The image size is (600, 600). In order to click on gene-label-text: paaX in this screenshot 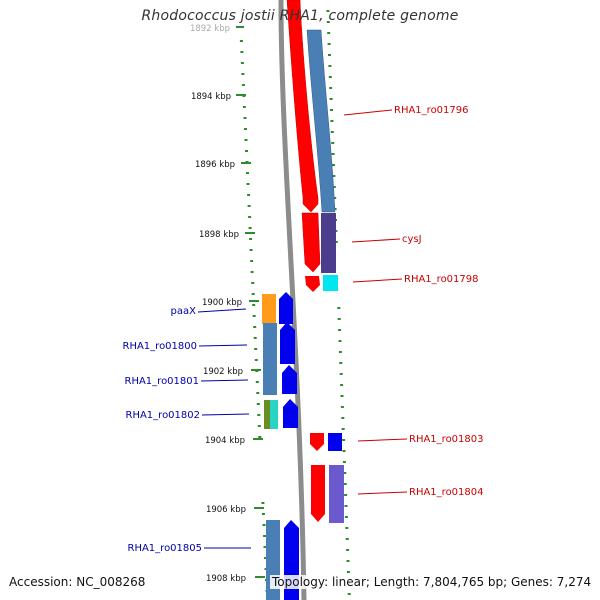, I will do `click(184, 311)`.